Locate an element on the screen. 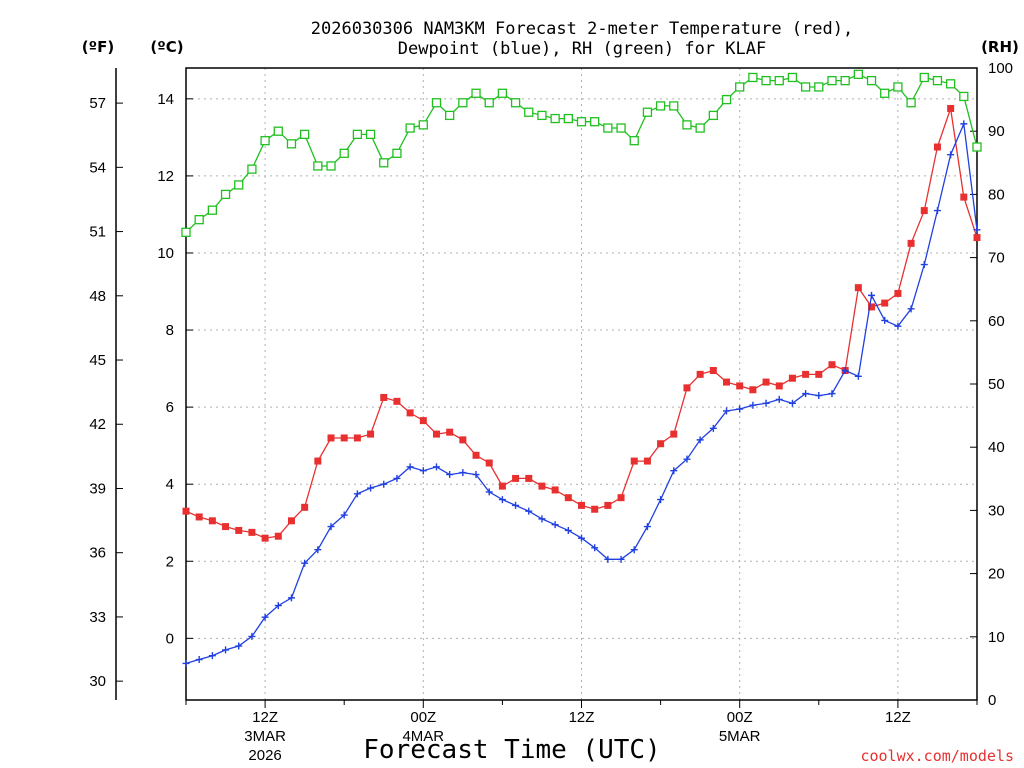  celsius-tick-label: 10 is located at coordinates (165, 253).